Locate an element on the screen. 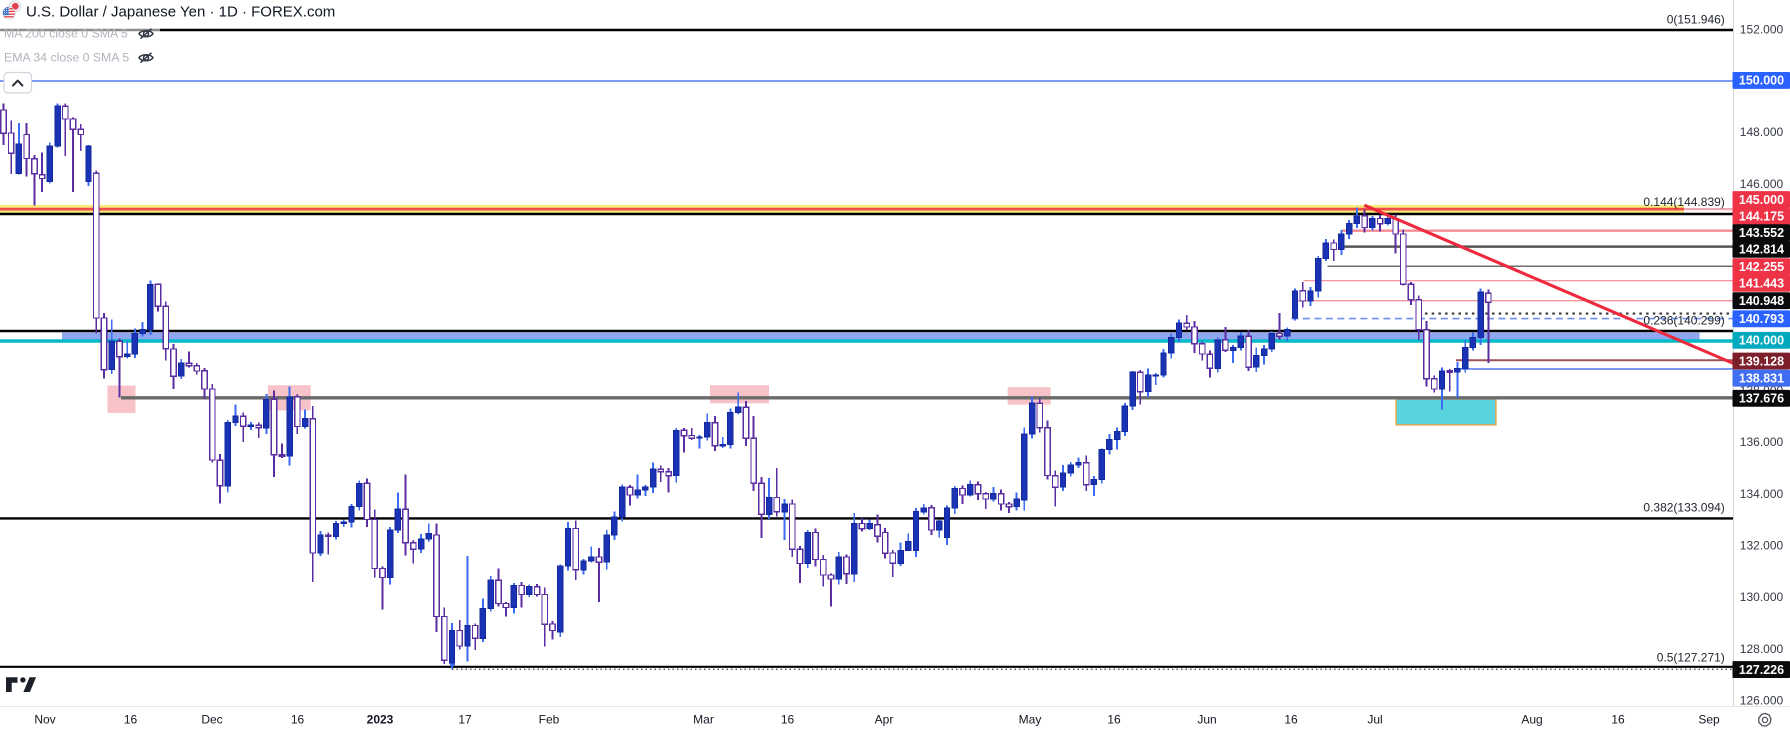 This screenshot has width=1790, height=730. svg-text: Jul is located at coordinates (1374, 720).